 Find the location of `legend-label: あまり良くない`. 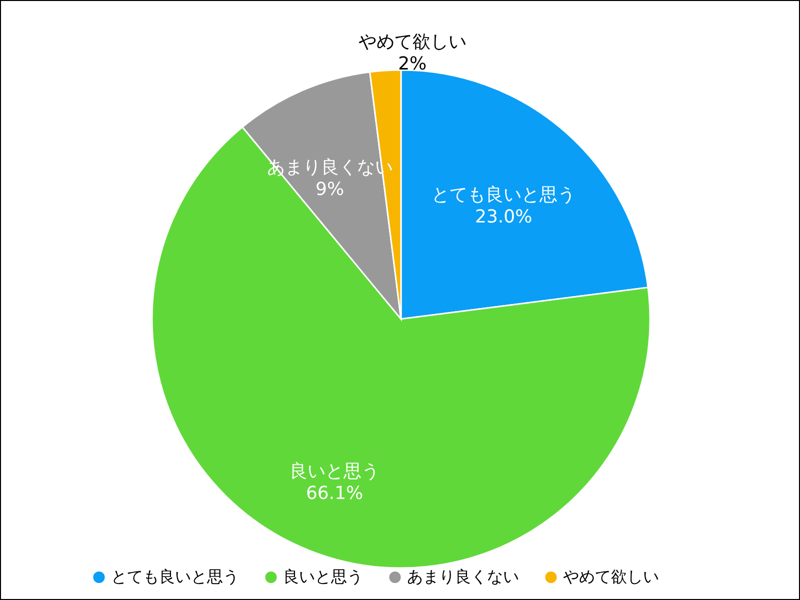

legend-label: あまり良くない is located at coordinates (463, 576).